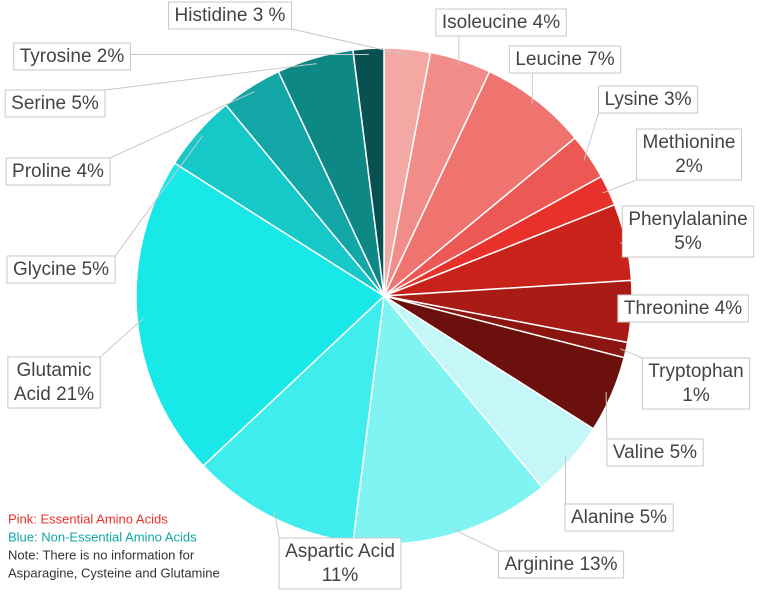 The height and width of the screenshot is (593, 768). What do you see at coordinates (689, 166) in the screenshot?
I see `label-line: 2%` at bounding box center [689, 166].